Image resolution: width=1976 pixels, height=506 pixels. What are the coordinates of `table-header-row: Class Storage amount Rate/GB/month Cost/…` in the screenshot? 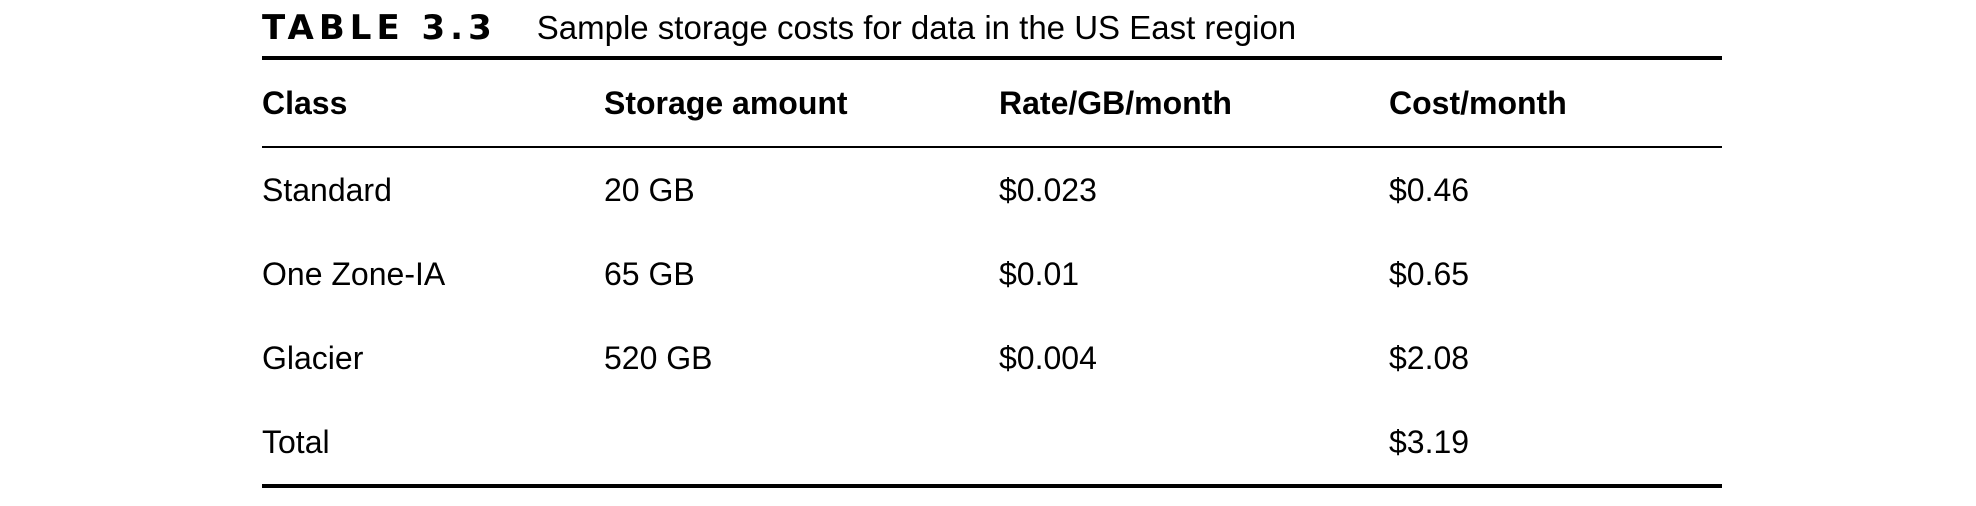 It's located at (992, 103).